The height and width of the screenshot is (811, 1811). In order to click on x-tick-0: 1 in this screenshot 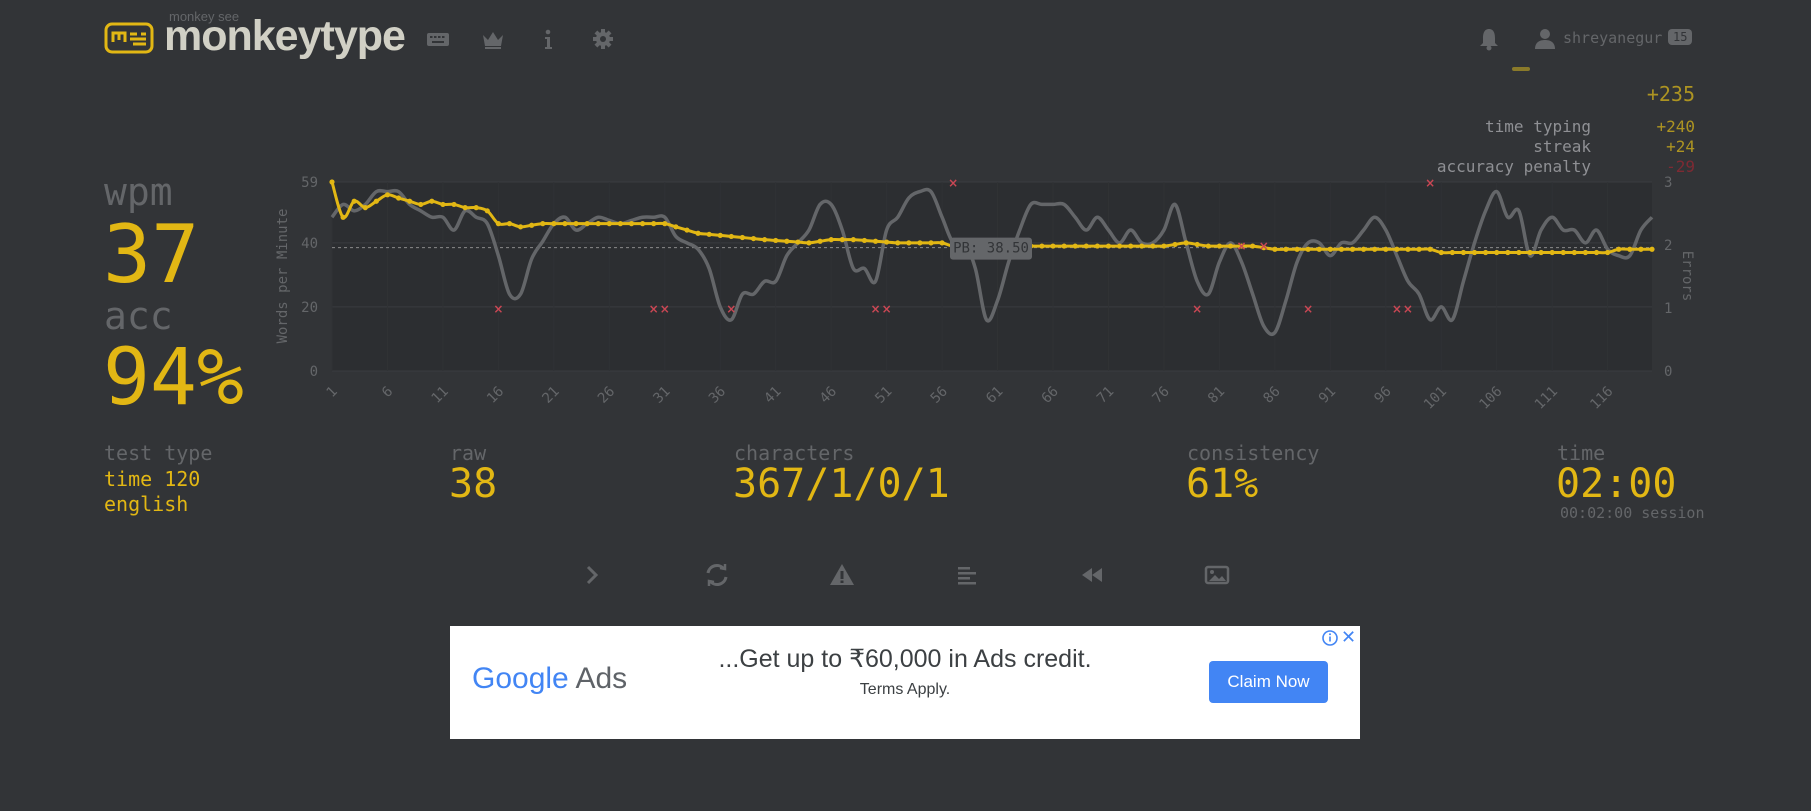, I will do `click(332, 392)`.